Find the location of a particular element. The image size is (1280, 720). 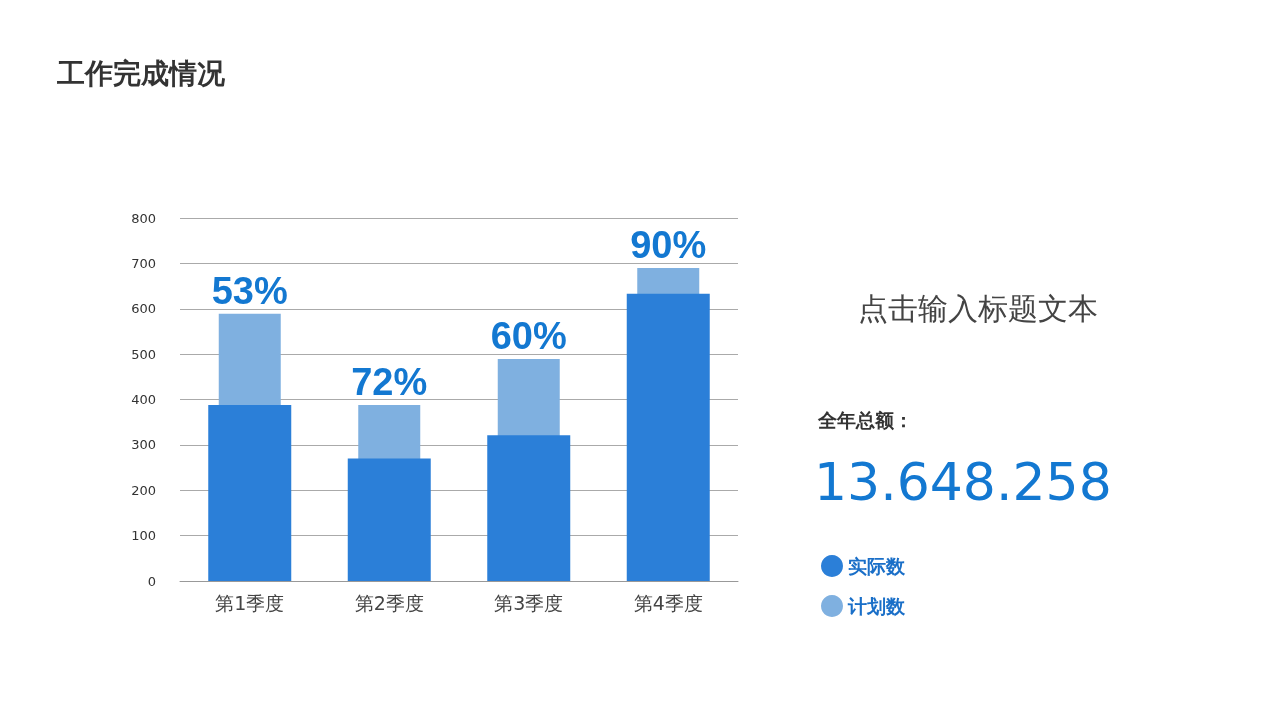

y-tick-label: 400 is located at coordinates (143, 399).